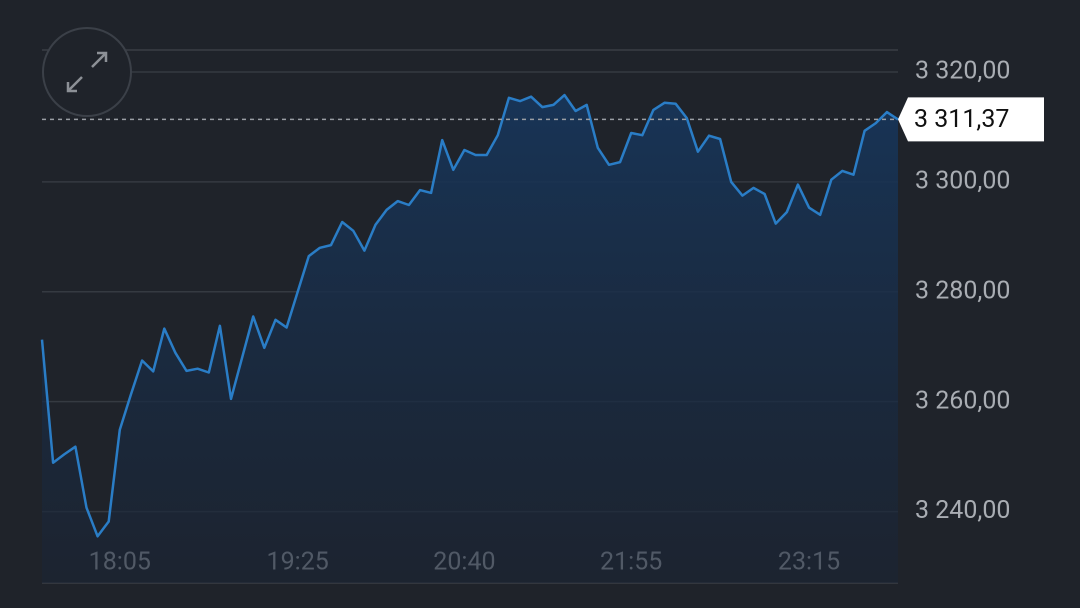 The height and width of the screenshot is (608, 1080). What do you see at coordinates (962, 400) in the screenshot?
I see `y-tick-label: 3 260,00` at bounding box center [962, 400].